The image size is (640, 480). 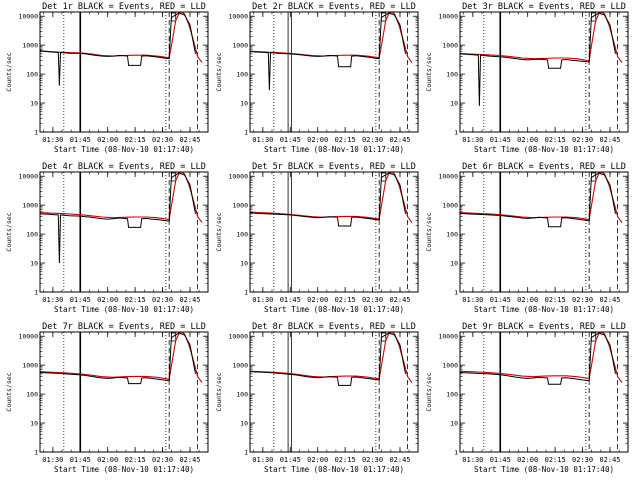 What do you see at coordinates (124, 7) in the screenshot?
I see `panel-title: Det 1r BLACK = Events, RED = LLD` at bounding box center [124, 7].